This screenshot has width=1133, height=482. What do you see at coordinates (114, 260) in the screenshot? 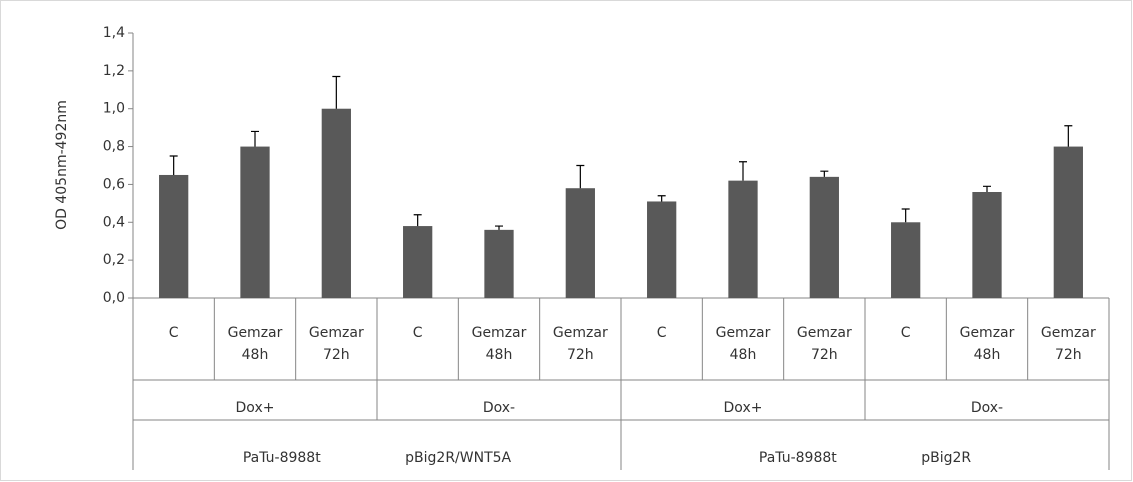
I see `y-tick-label: 0,2` at bounding box center [114, 260].